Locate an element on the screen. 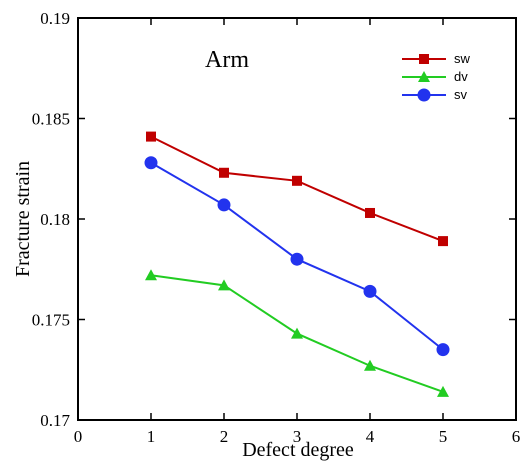  legend-marker-sv is located at coordinates (424, 95).